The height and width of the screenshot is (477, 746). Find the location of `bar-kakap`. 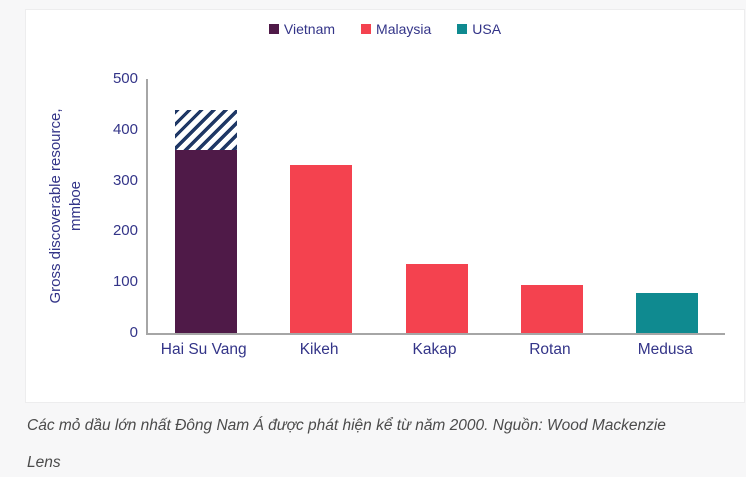

bar-kakap is located at coordinates (436, 298).